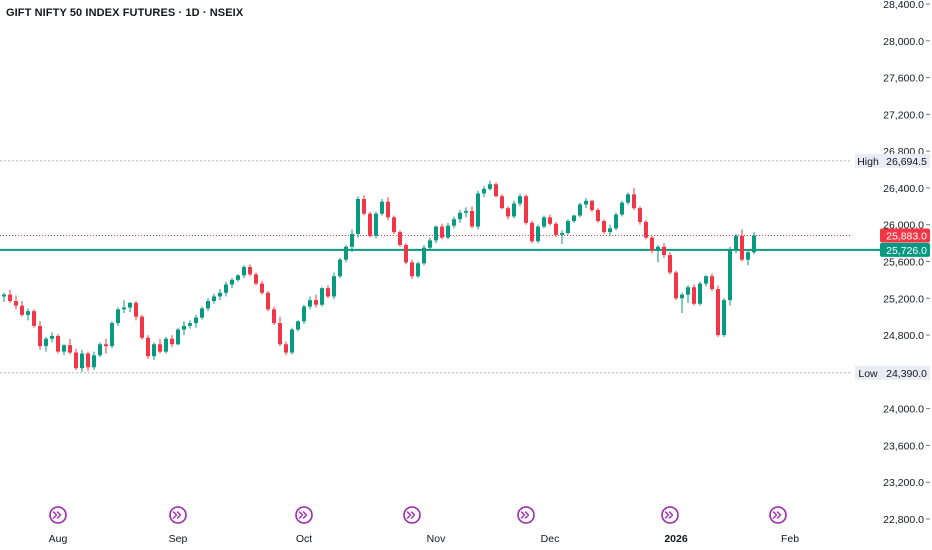 This screenshot has width=932, height=550. I want to click on event-markers, so click(418, 515).